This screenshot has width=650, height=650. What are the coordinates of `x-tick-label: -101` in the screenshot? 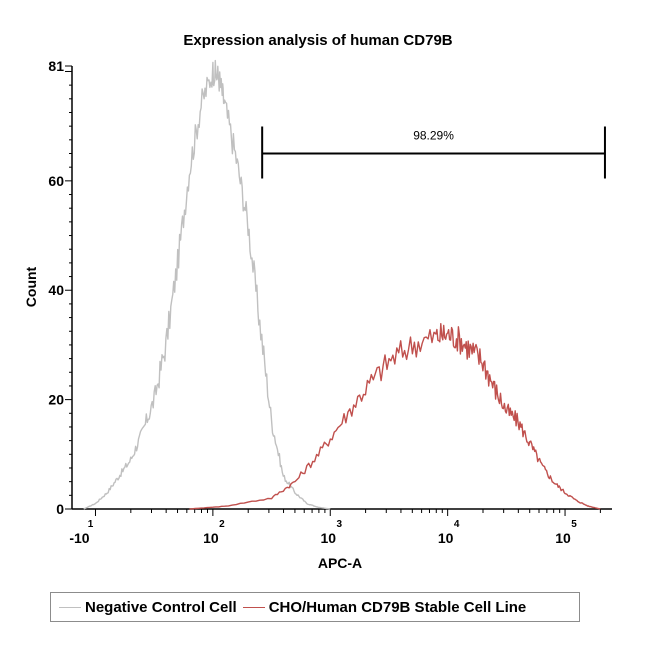 It's located at (81, 532).